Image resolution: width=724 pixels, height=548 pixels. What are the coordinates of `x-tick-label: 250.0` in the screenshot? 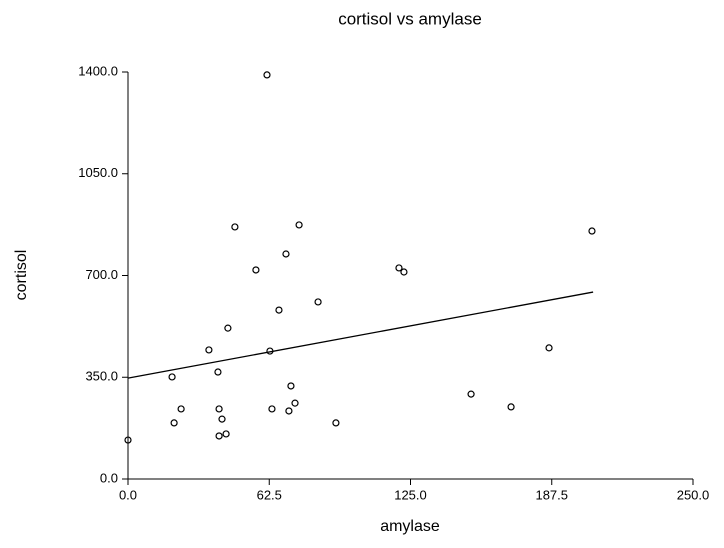 It's located at (693, 494).